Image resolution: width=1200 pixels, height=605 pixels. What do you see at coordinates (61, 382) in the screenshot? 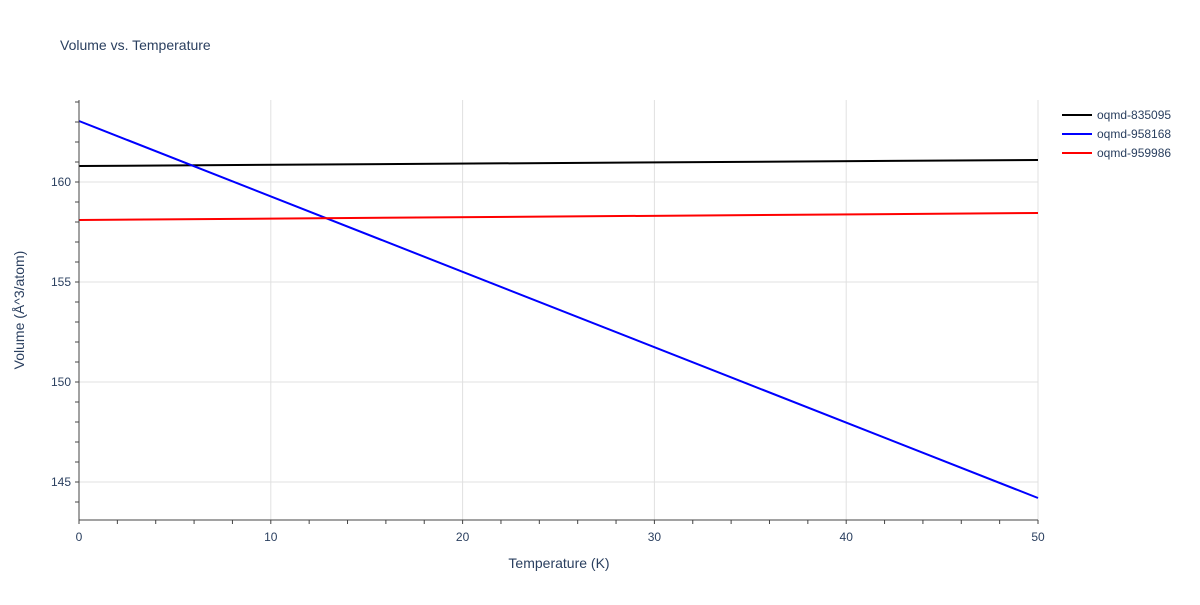
I see `y-tick-label: 150` at bounding box center [61, 382].